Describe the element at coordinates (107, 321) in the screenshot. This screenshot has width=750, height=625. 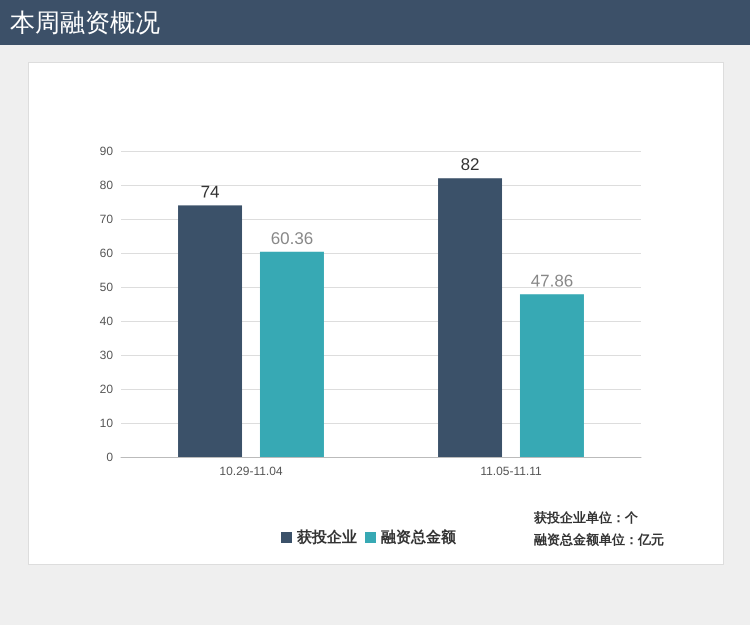
I see `y-tick-label: 40` at that location.